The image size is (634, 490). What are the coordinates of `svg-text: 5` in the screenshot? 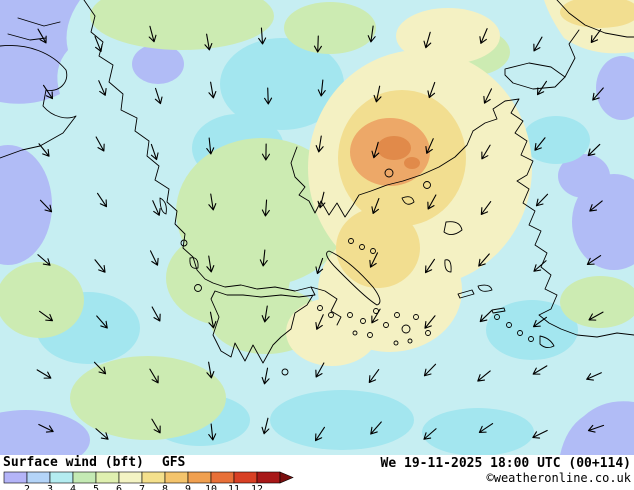 It's located at (96, 487).